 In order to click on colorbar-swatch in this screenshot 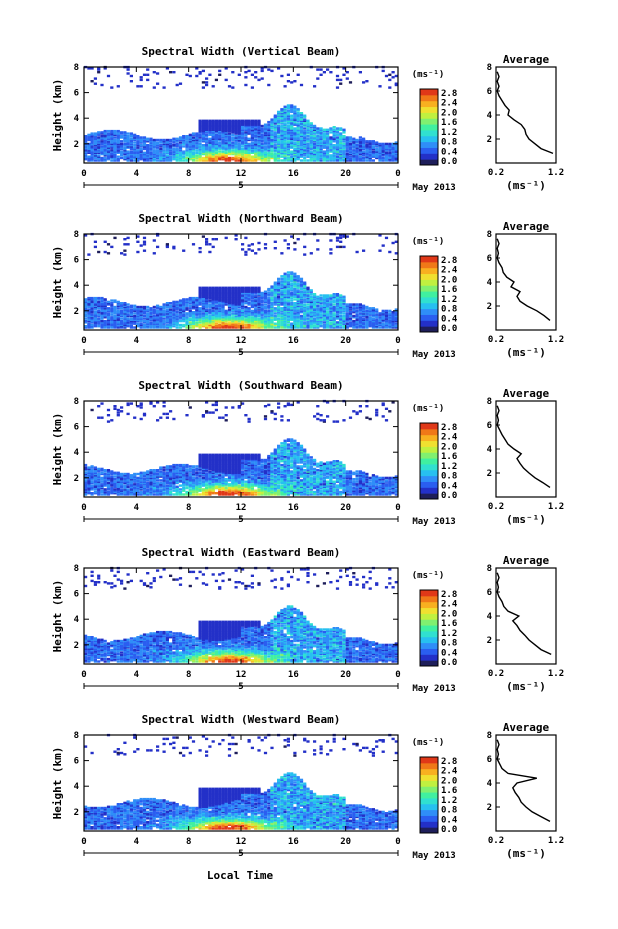, I will do `click(429, 150)`.